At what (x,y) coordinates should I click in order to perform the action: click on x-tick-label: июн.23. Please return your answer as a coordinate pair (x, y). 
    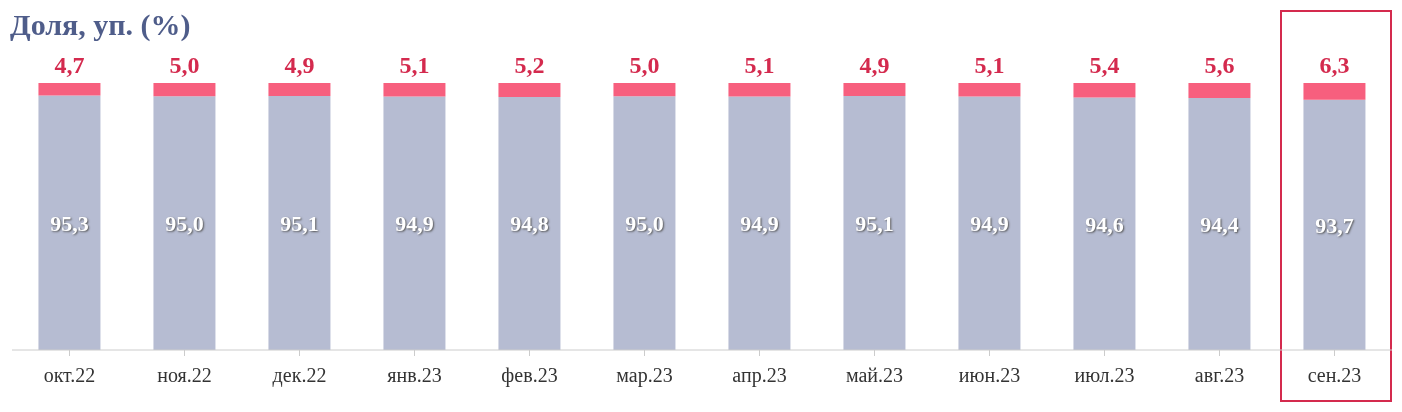
    Looking at the image, I should click on (989, 375).